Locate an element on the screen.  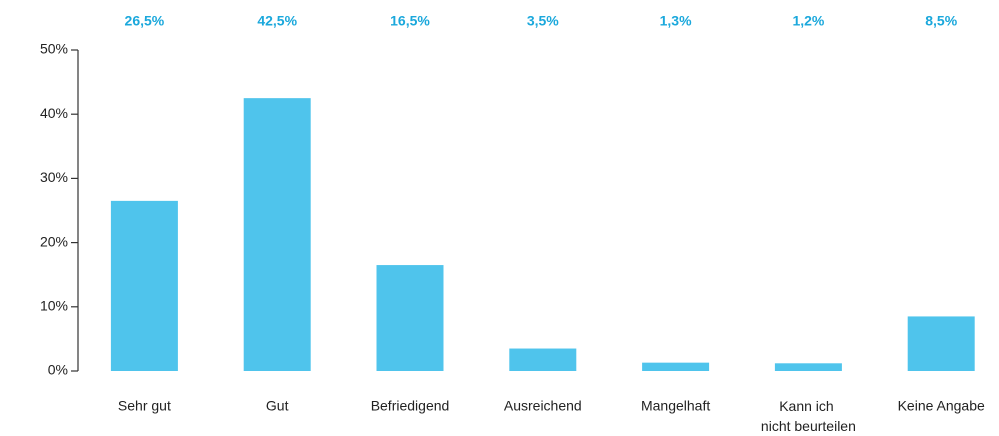
x-tick-label: Mangelhaft is located at coordinates (675, 406).